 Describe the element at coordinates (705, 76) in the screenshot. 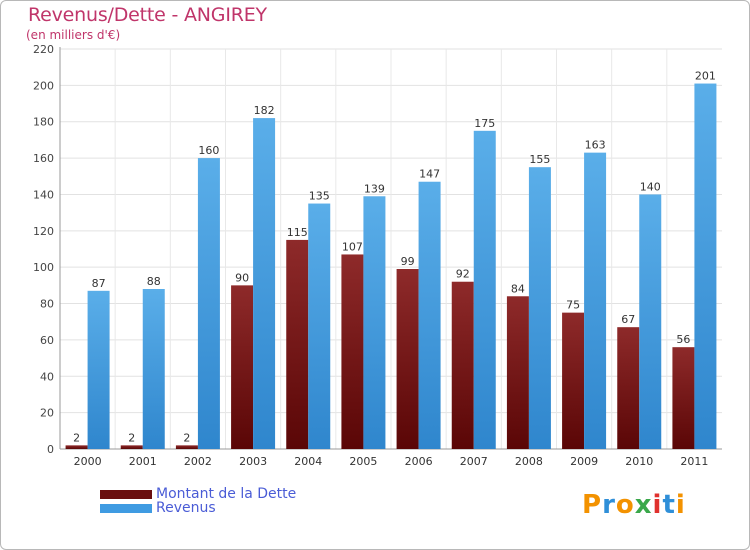

I see `data-label-revenus: 201` at that location.